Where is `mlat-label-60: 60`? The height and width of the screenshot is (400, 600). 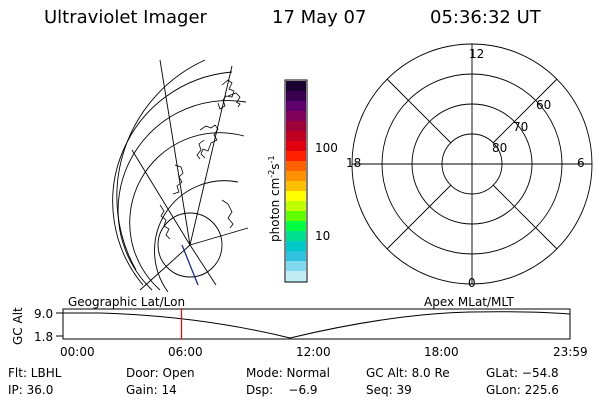 mlat-label-60: 60 is located at coordinates (544, 105).